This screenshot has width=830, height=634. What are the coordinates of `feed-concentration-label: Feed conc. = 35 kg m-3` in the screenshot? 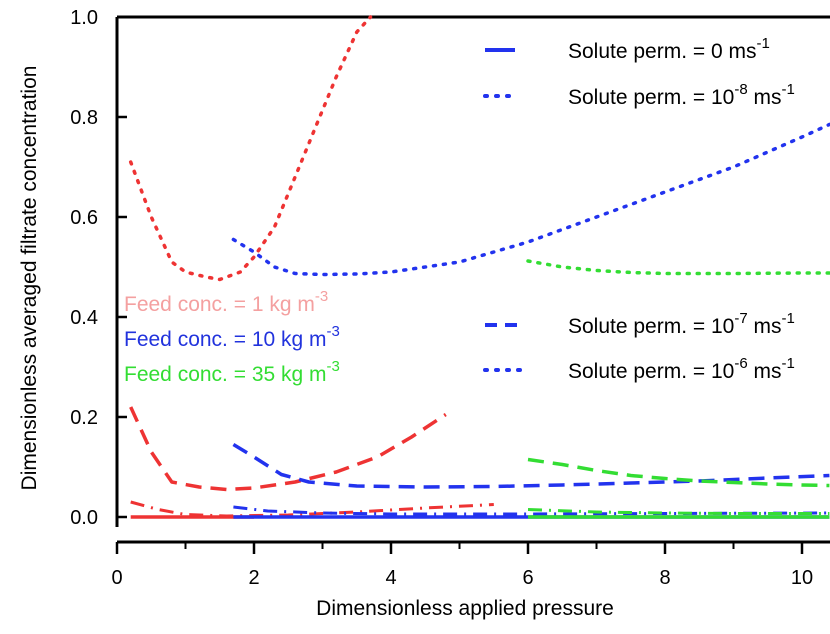 It's located at (232, 372).